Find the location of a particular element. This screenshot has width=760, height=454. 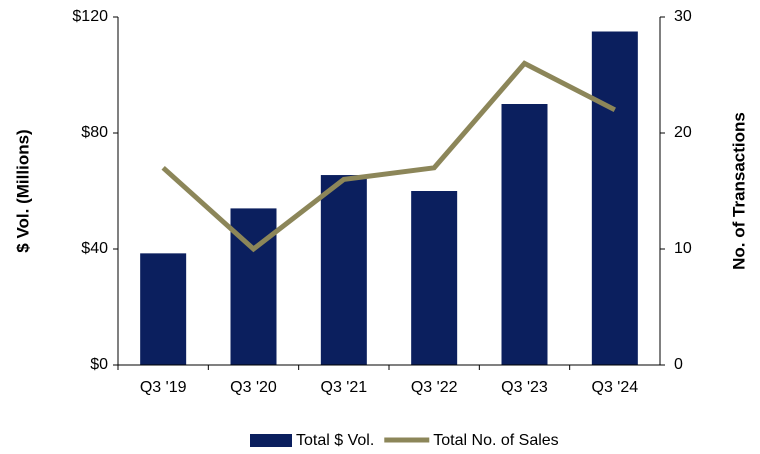

x-tick-label: Q3 '20 is located at coordinates (253, 387).